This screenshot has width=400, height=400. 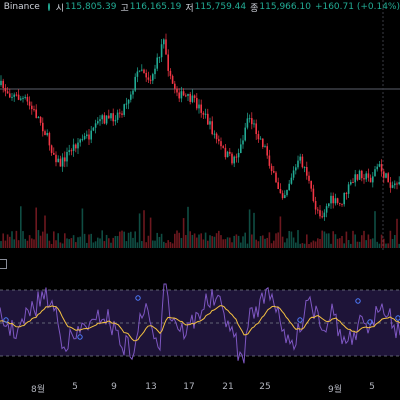 I want to click on pane-collapse-icon, so click(x=3, y=264).